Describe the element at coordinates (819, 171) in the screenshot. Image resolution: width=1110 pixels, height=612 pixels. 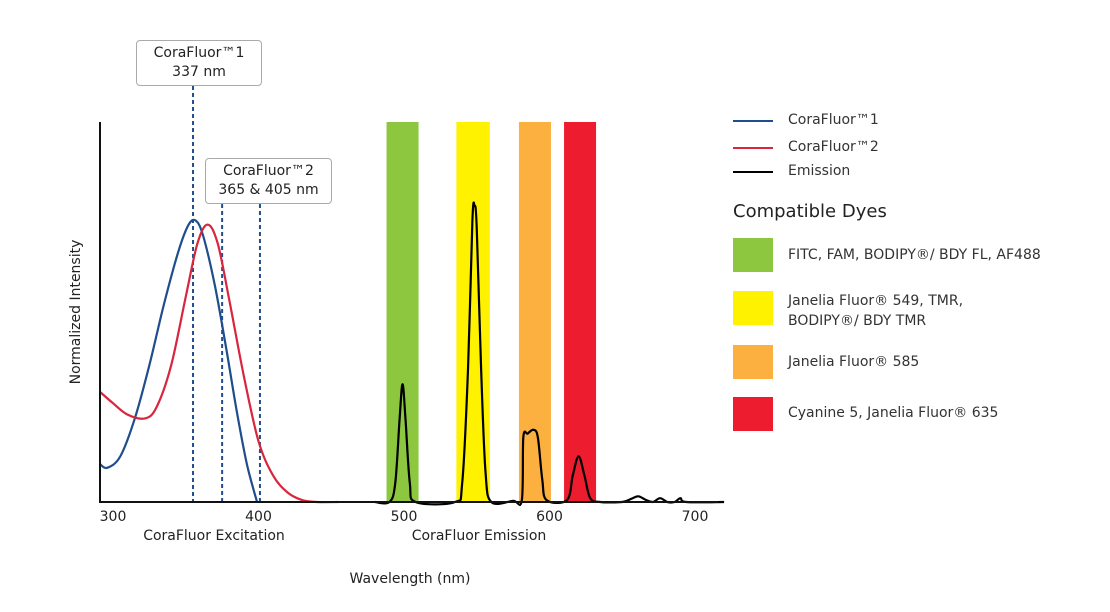
I see `legend-label: Emission` at that location.